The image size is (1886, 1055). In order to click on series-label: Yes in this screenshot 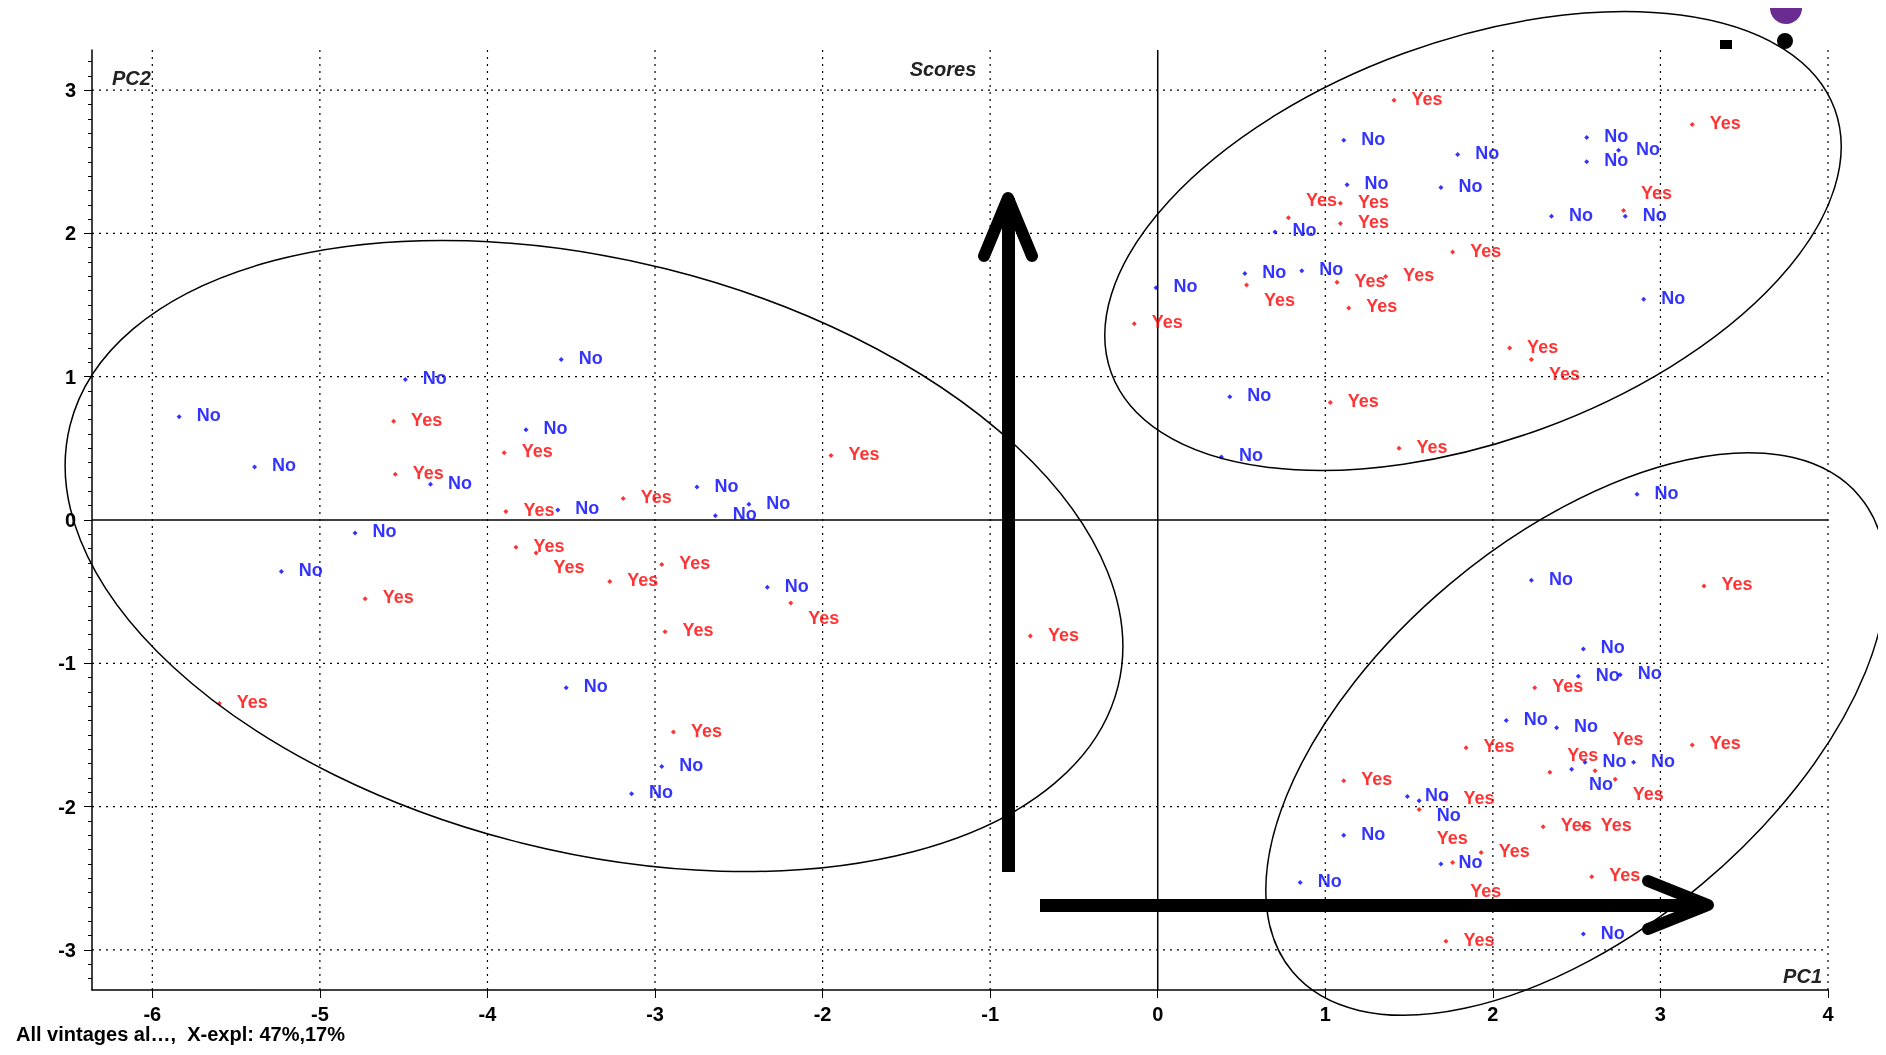, I will do `click(1370, 280)`.